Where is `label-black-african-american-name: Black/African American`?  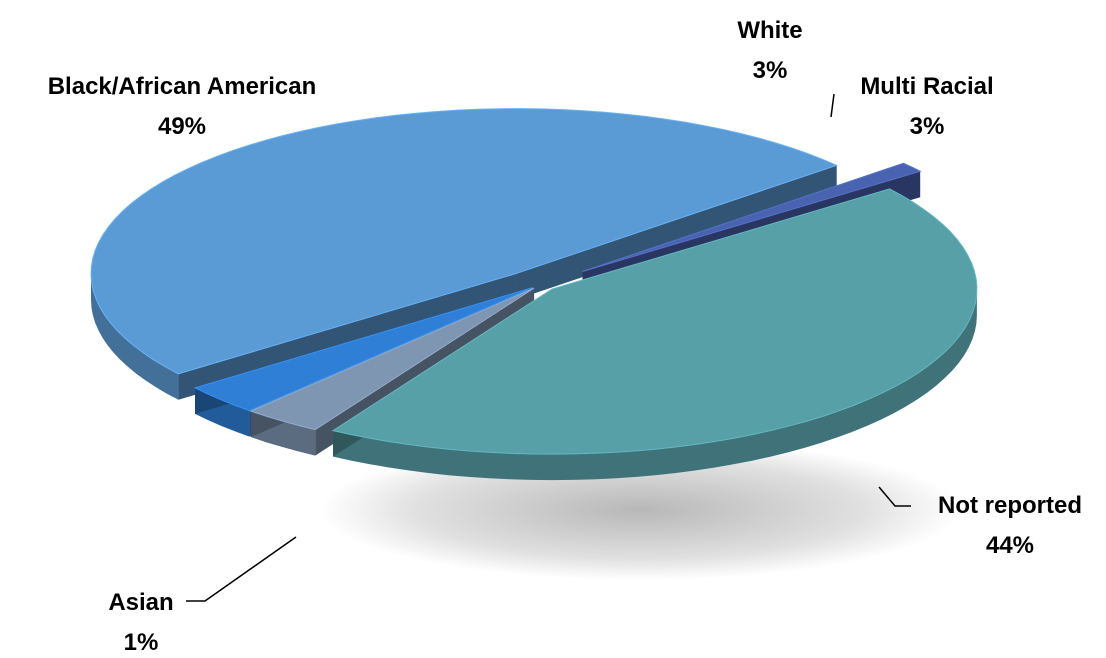
label-black-african-american-name: Black/African American is located at coordinates (182, 86).